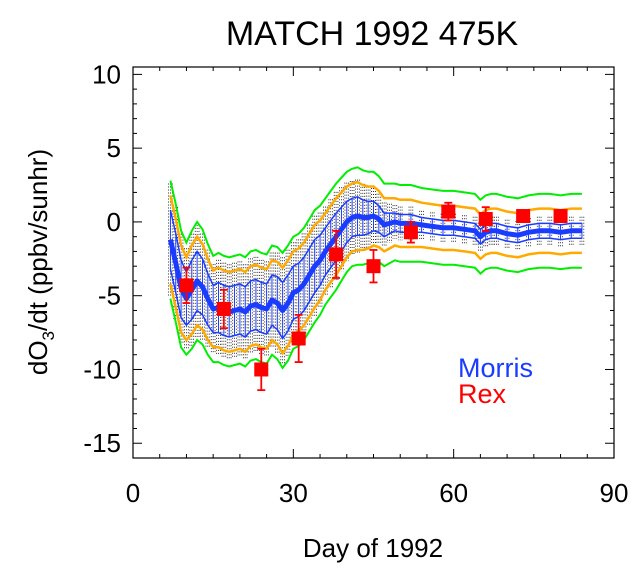  Describe the element at coordinates (106, 74) in the screenshot. I see `y-tick-label: 10` at that location.